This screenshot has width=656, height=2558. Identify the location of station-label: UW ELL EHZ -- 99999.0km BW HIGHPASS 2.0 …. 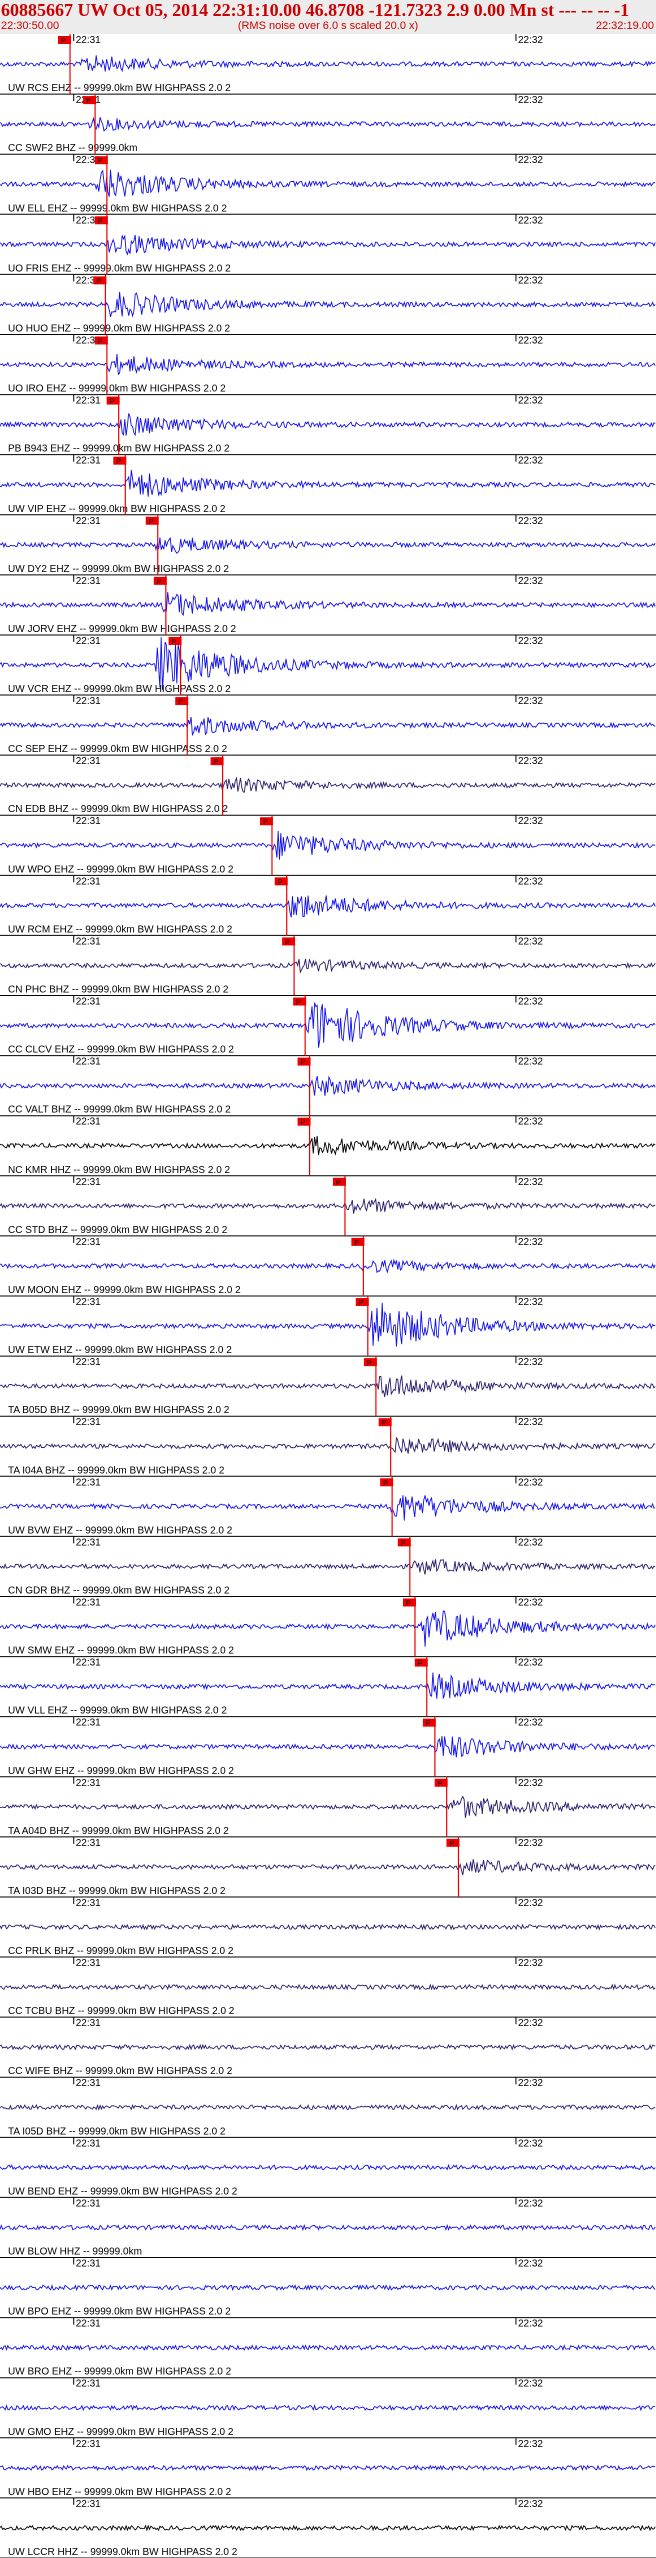
(117, 208).